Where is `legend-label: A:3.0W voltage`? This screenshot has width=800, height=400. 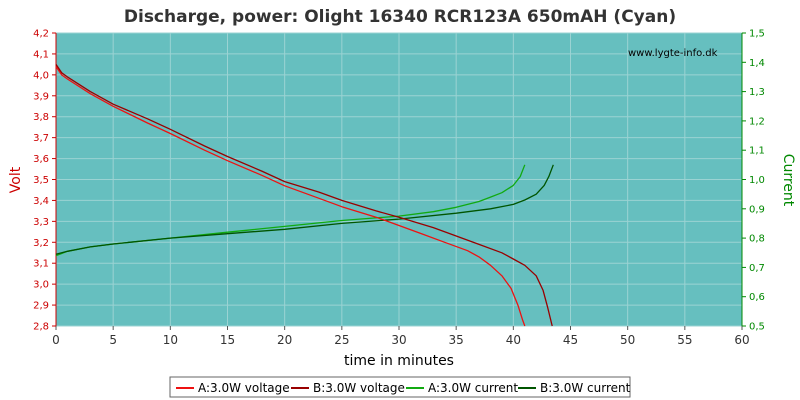 legend-label: A:3.0W voltage is located at coordinates (244, 388).